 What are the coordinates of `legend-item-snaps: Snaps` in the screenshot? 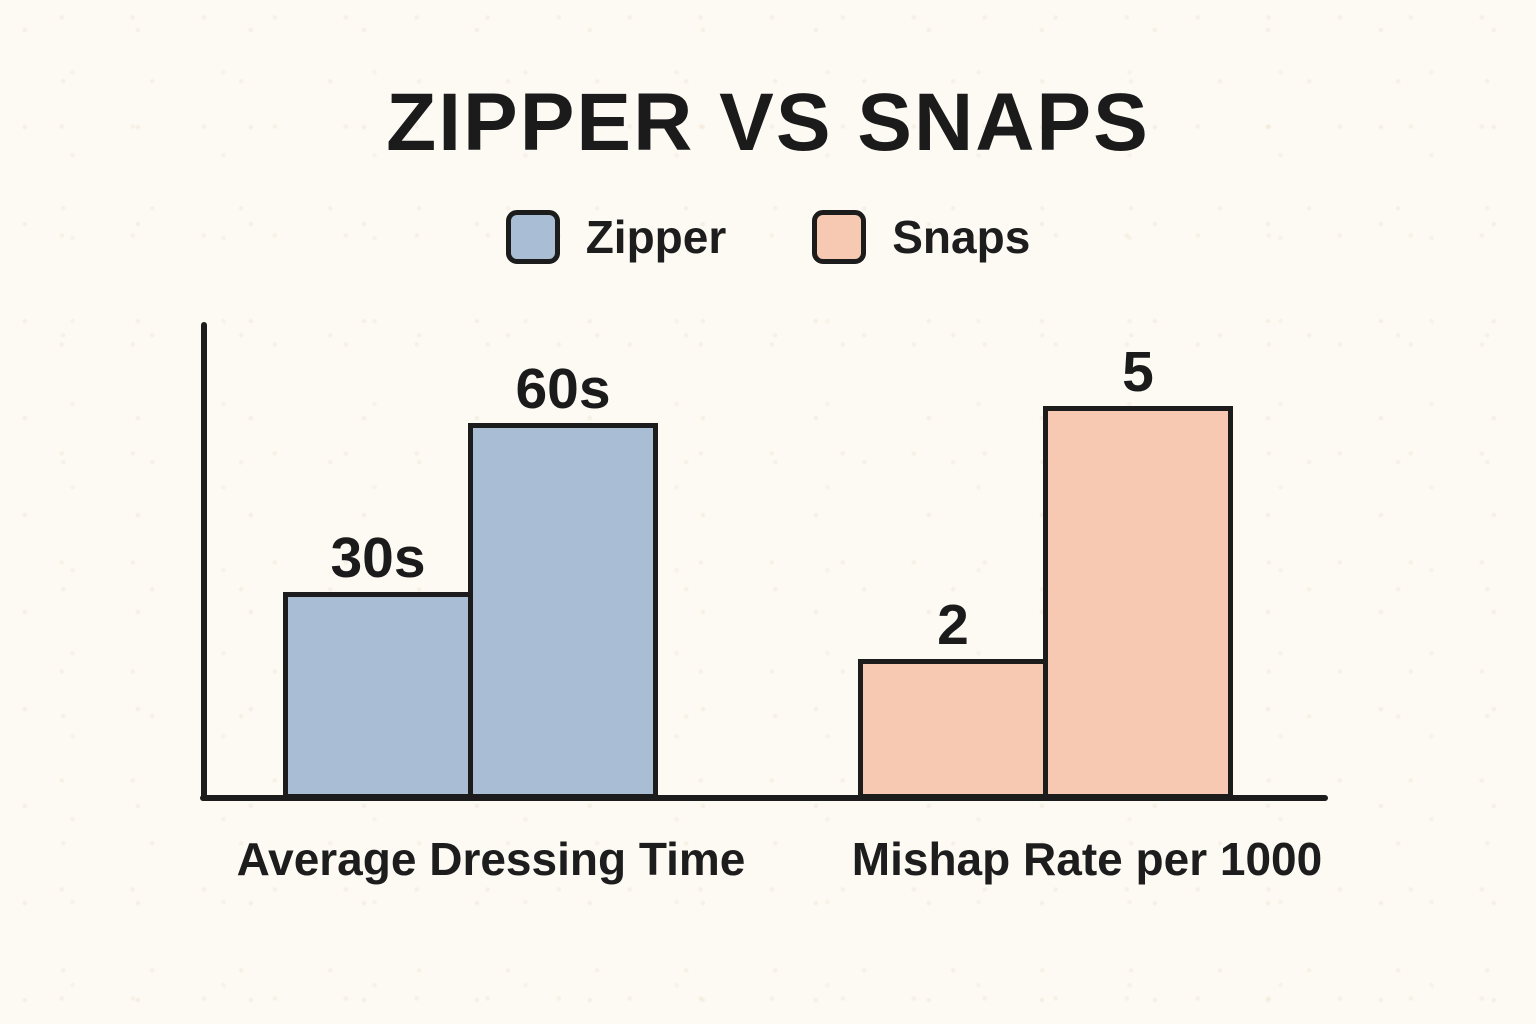 It's located at (921, 237).